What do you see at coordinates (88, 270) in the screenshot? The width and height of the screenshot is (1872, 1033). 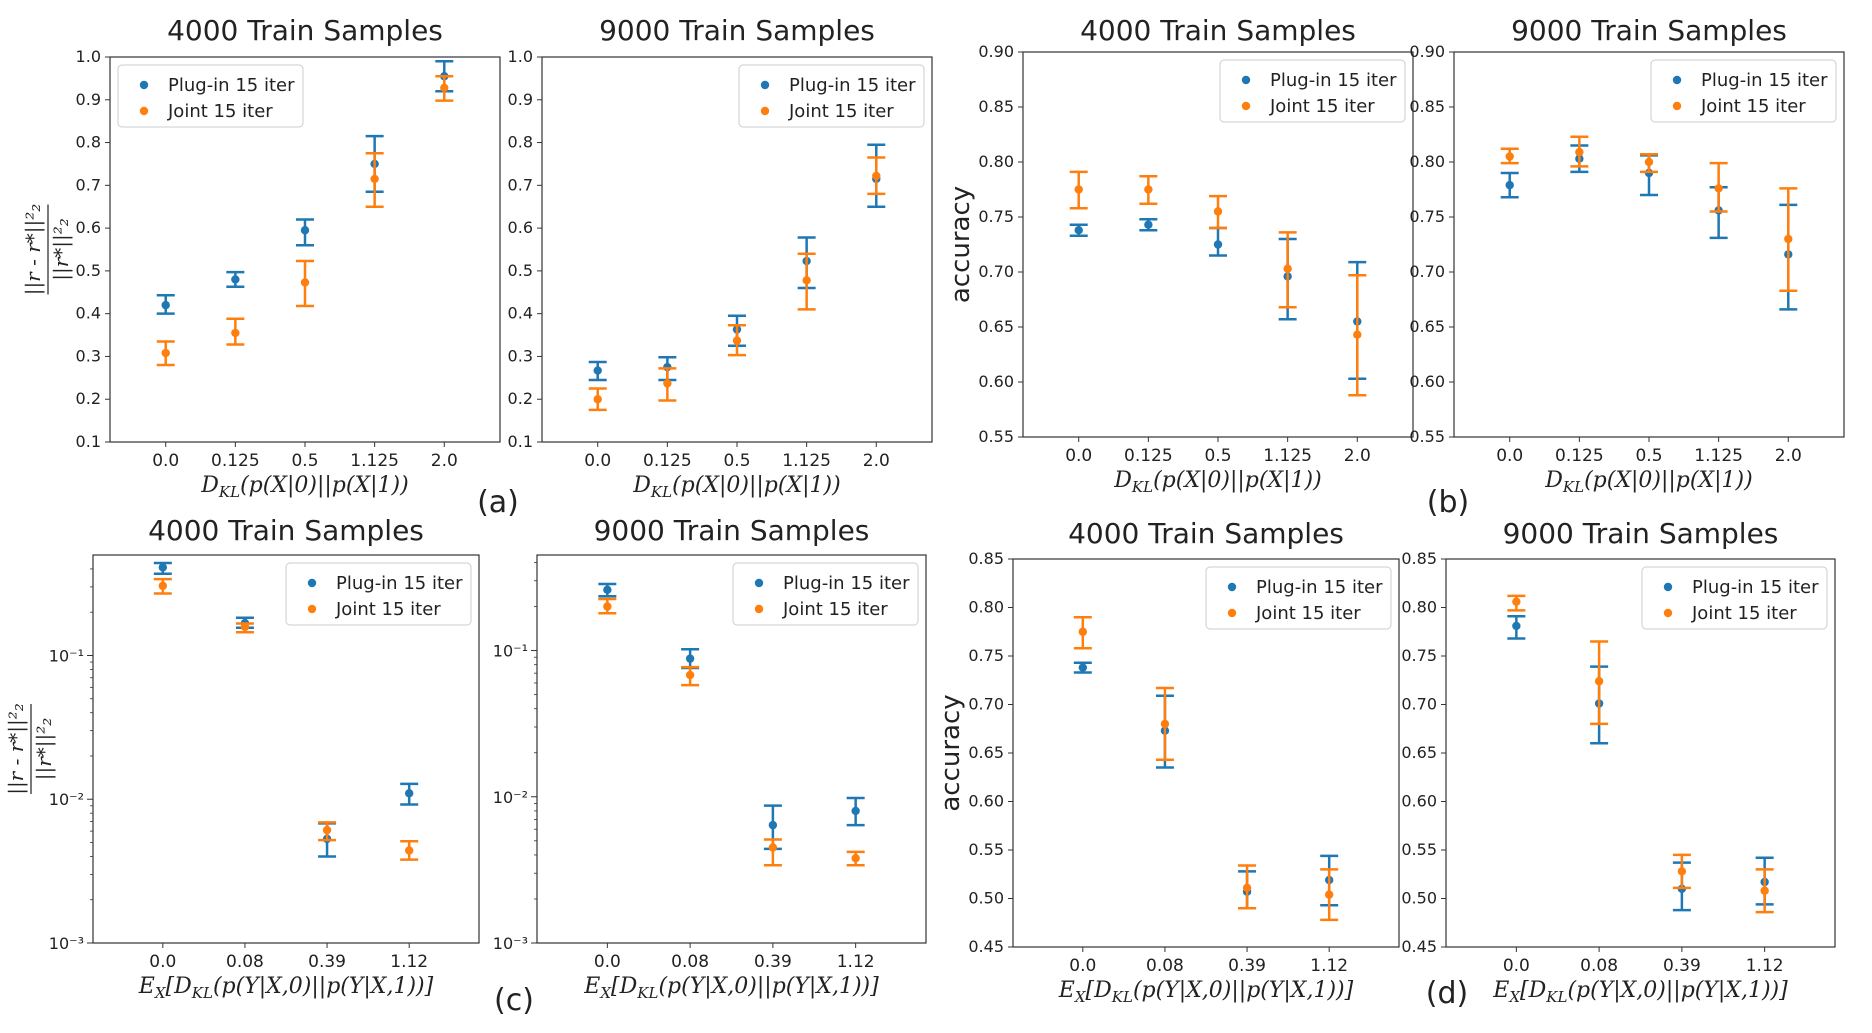 I see `y-tick-label: 0.5` at bounding box center [88, 270].